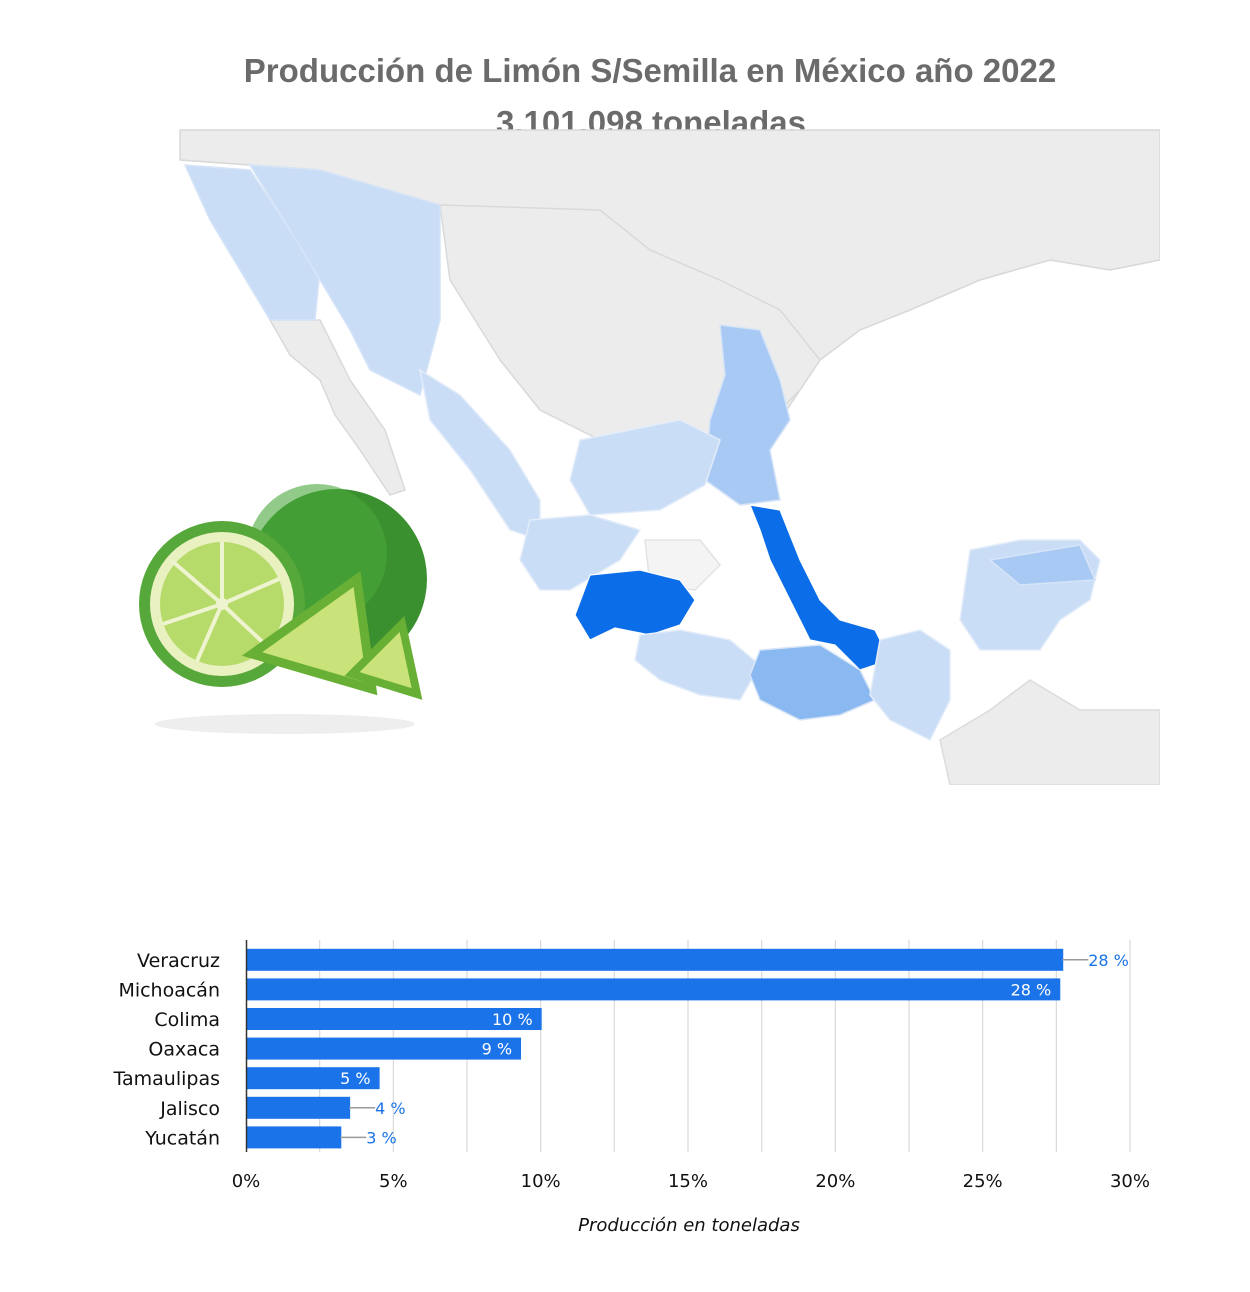 This screenshot has width=1250, height=1292. What do you see at coordinates (541, 1181) in the screenshot?
I see `x-tick-label: 10%` at bounding box center [541, 1181].